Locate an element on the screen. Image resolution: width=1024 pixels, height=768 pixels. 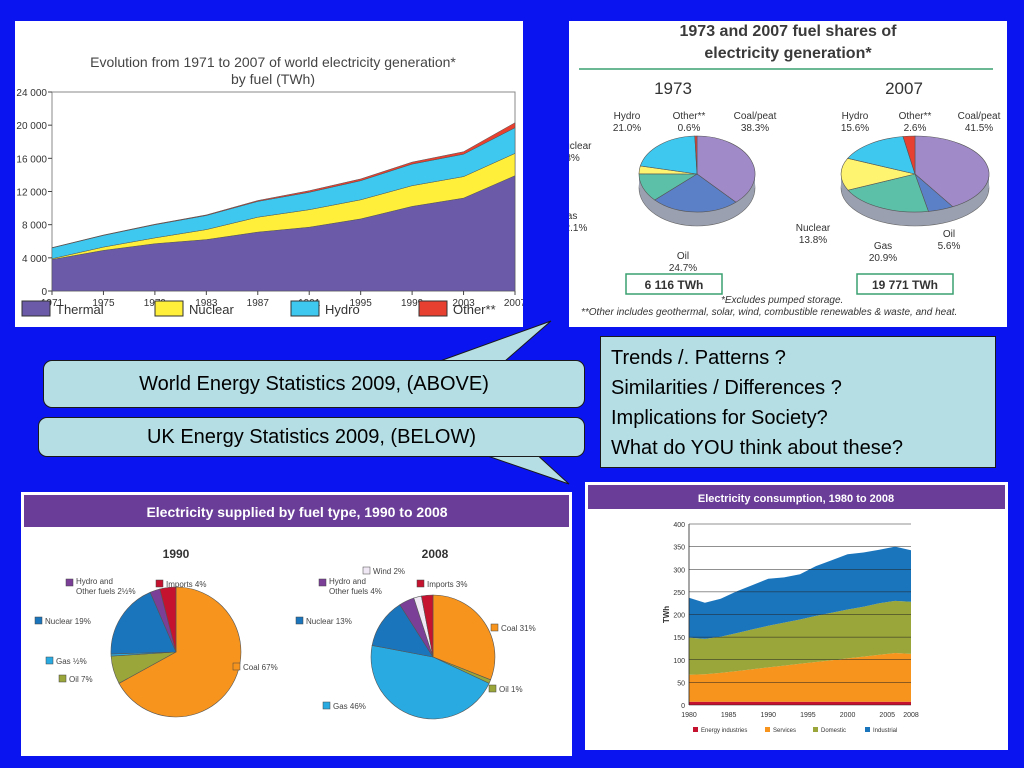
world-pie-slice-value: 21.0% is located at coordinates (627, 128).